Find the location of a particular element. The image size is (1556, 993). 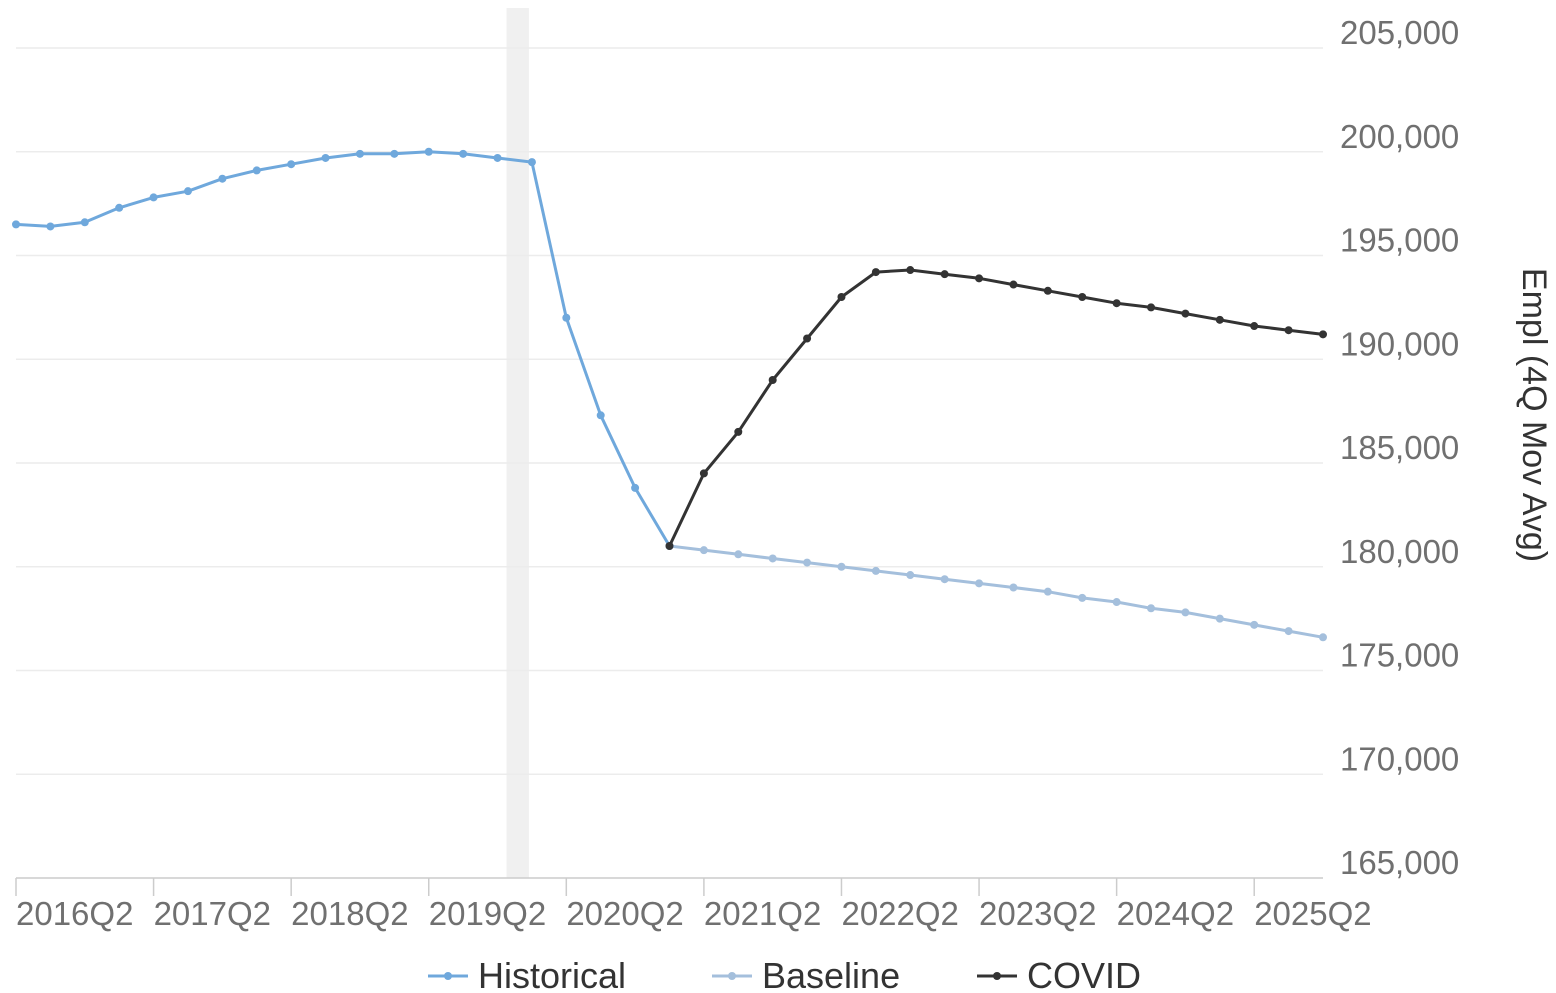

shaded-period-band is located at coordinates (517, 443).